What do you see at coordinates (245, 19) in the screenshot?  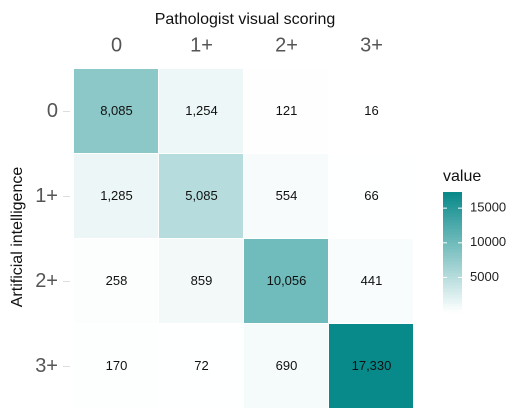 I see `x-axis-title: Pathologist visual scoring` at bounding box center [245, 19].